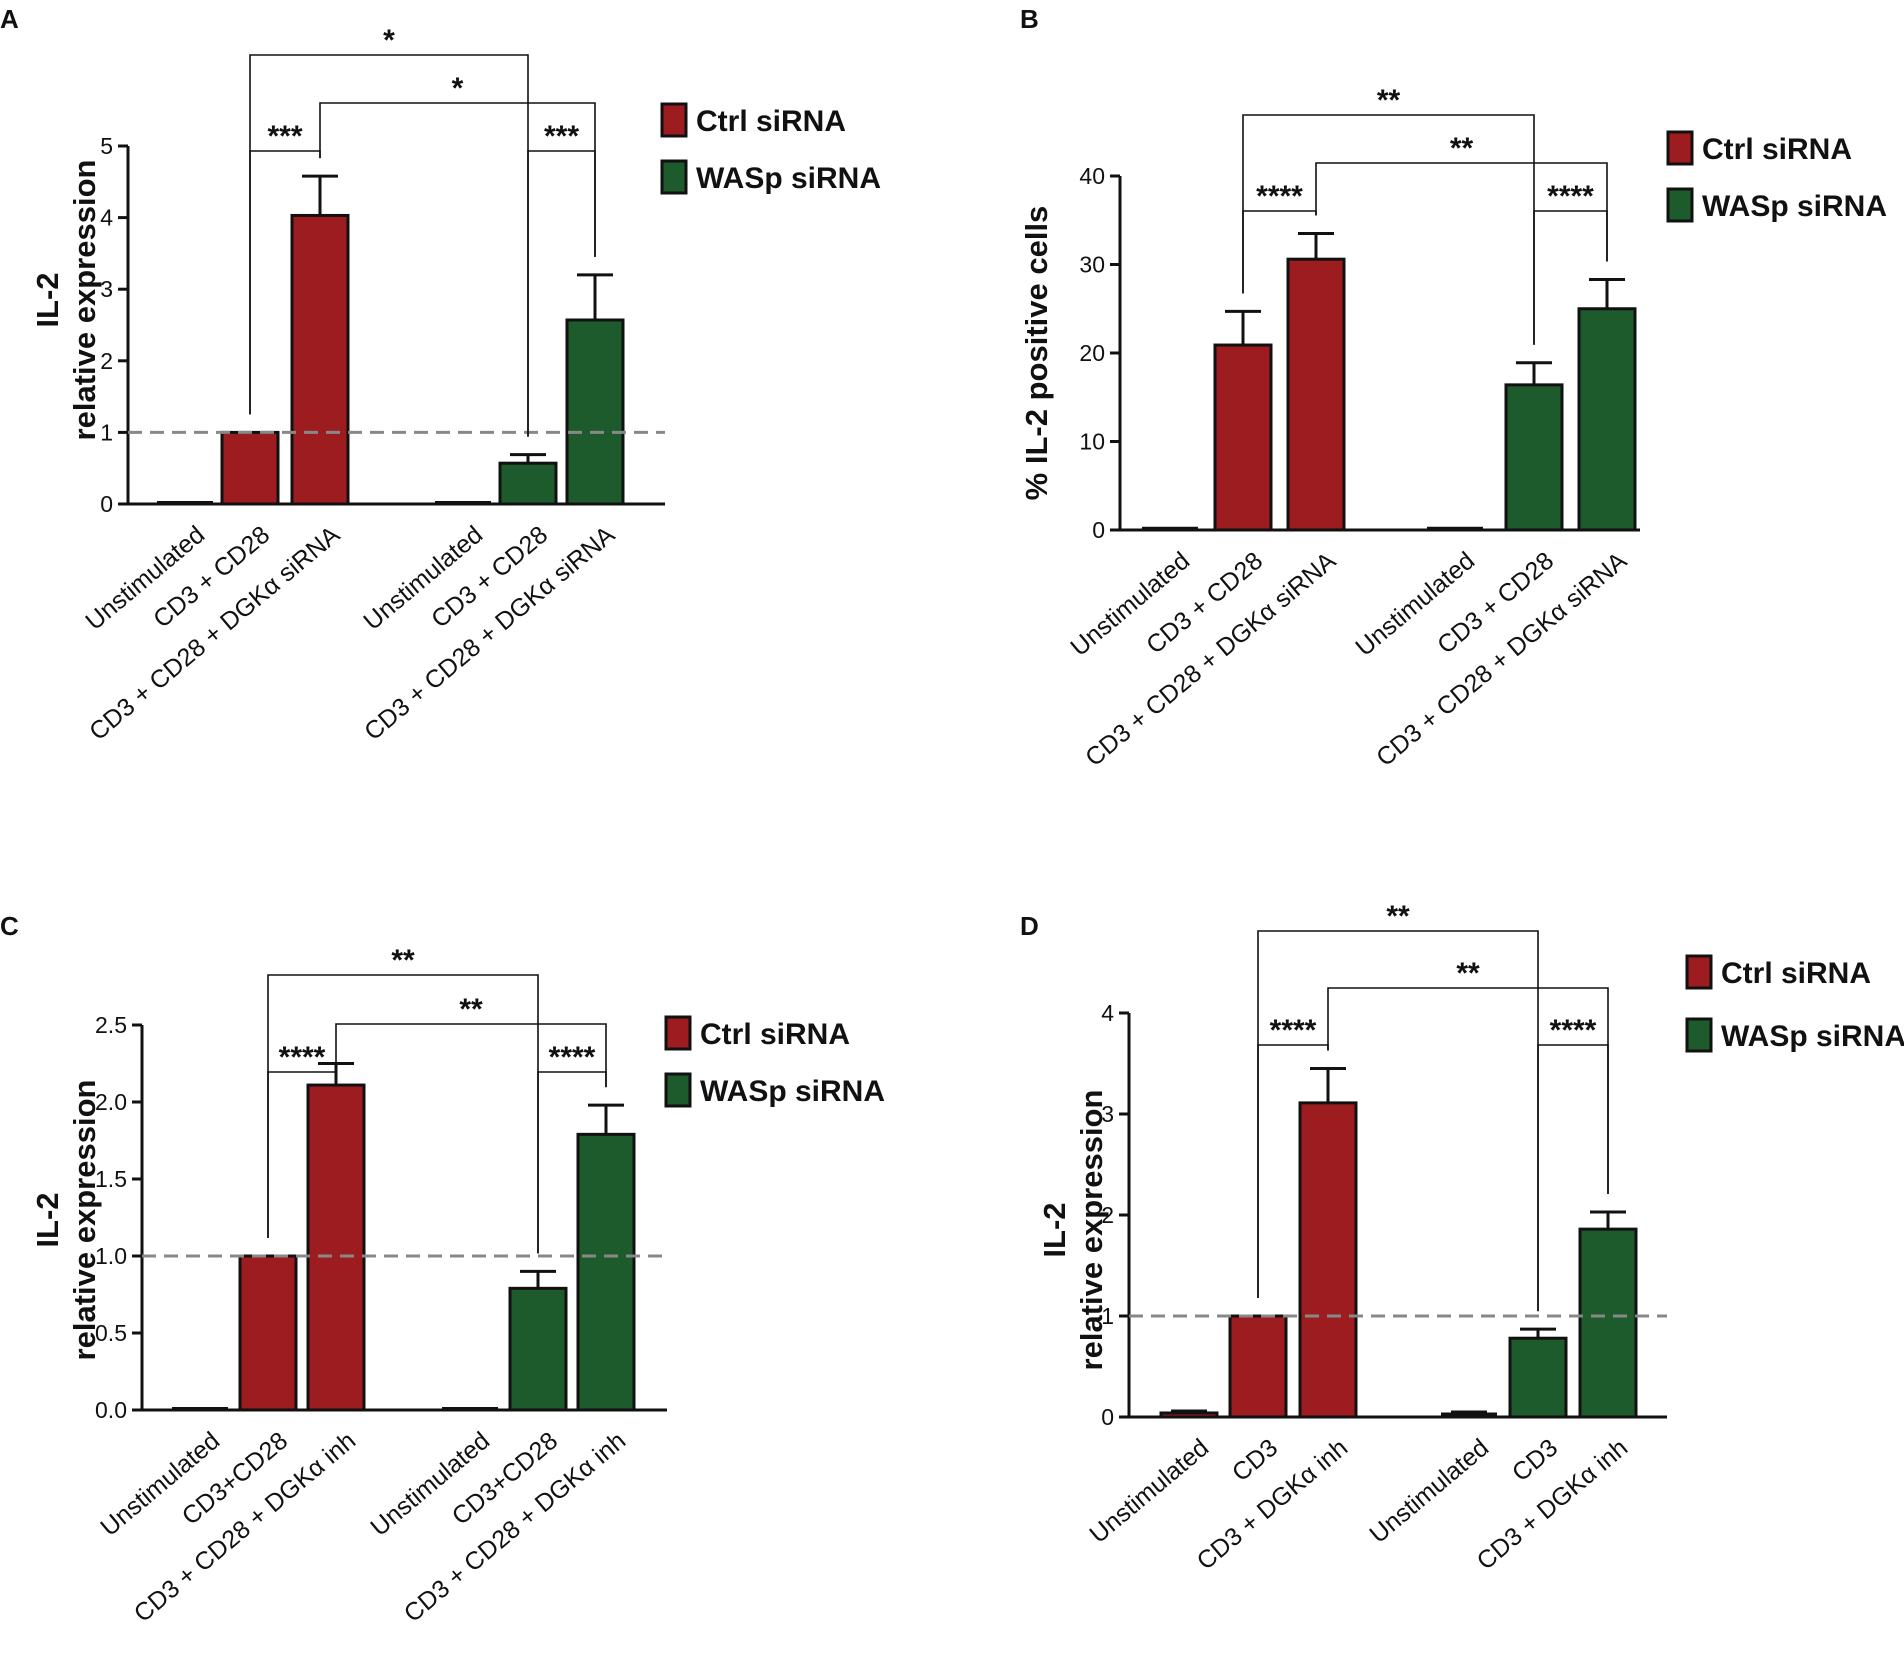 The image size is (1904, 1656). I want to click on y-axis-label: % IL-2 positive cells, so click(1036, 353).